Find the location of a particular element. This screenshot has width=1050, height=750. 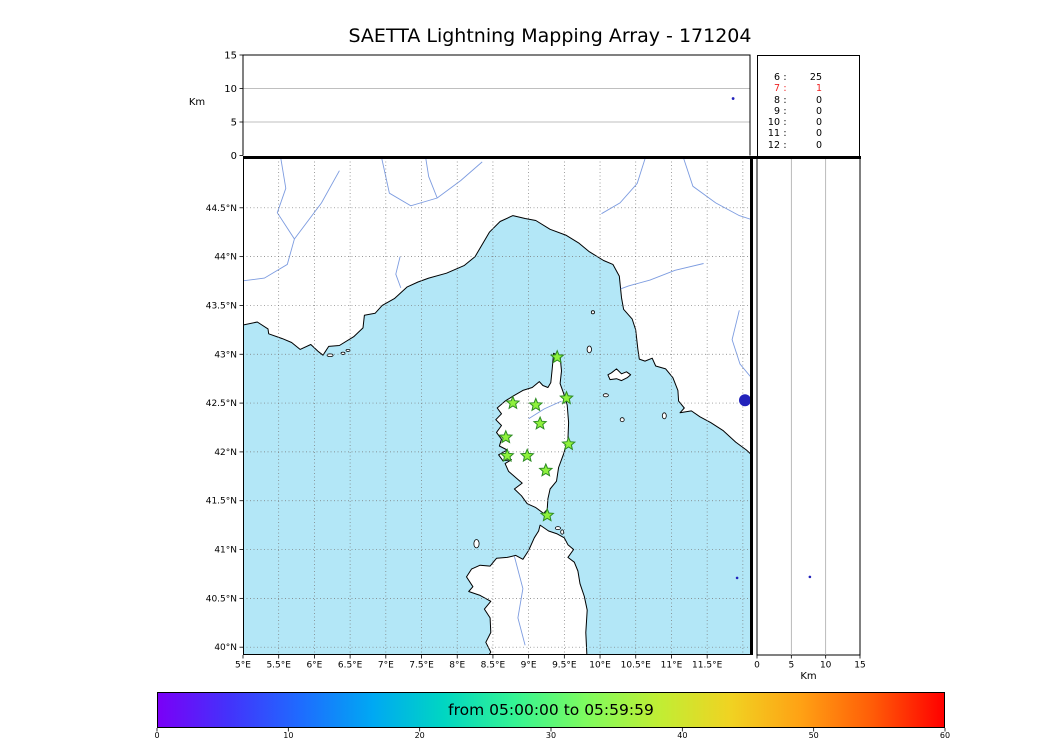

station-count-row: 9: 0 is located at coordinates (808, 111).